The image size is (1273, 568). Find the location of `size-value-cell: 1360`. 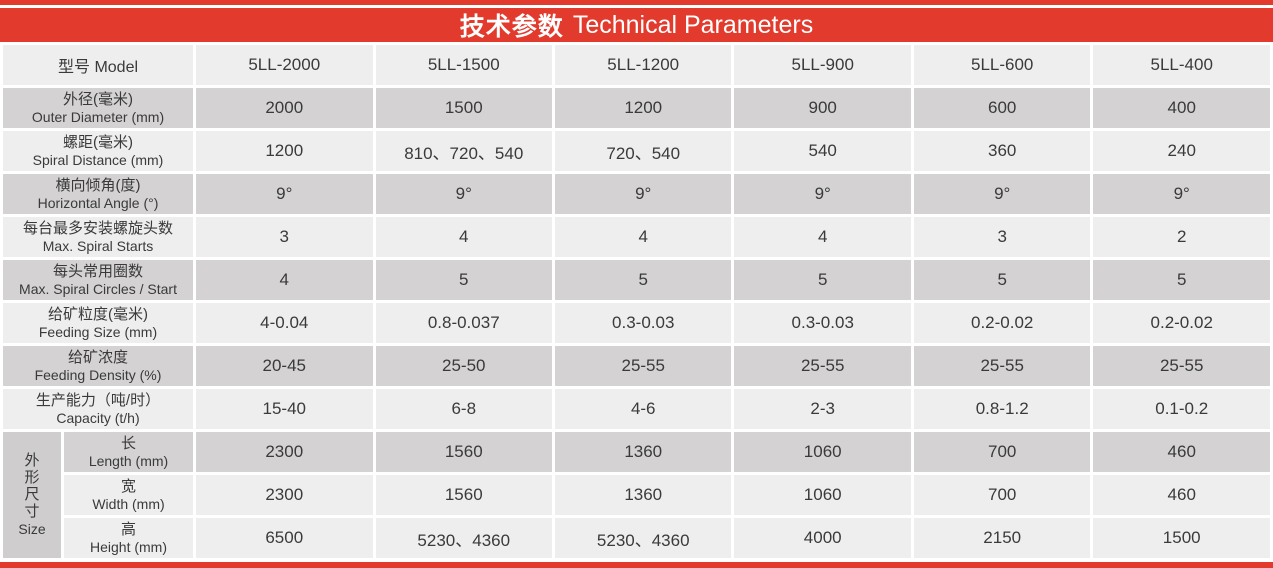

size-value-cell: 1360 is located at coordinates (643, 452).